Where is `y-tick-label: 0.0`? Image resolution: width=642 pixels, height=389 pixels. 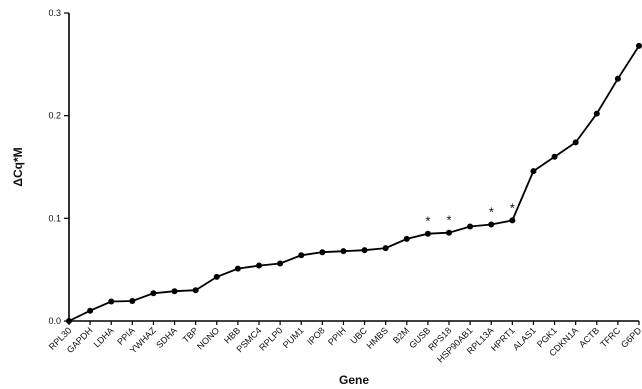 y-tick-label: 0.0 is located at coordinates (54, 321).